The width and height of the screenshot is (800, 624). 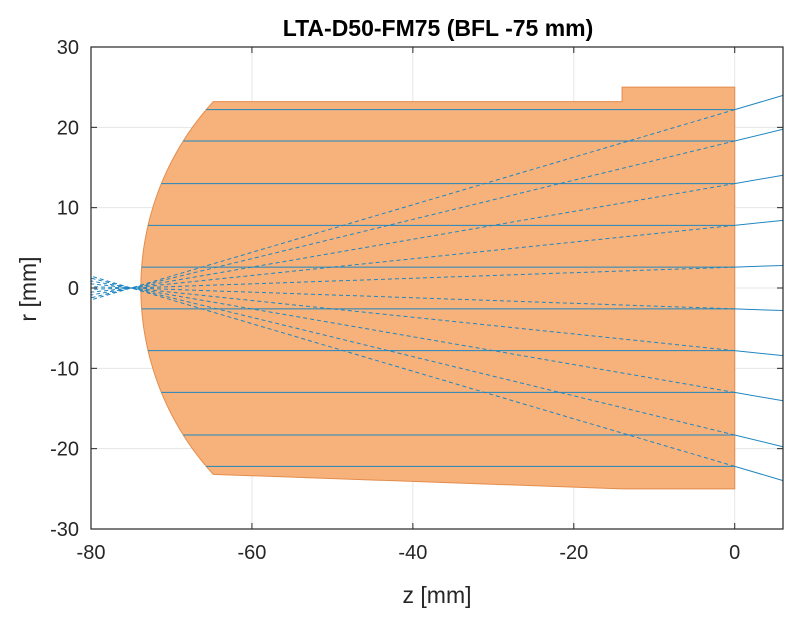 I want to click on y-axis-label: r [mm], so click(x=28, y=288).